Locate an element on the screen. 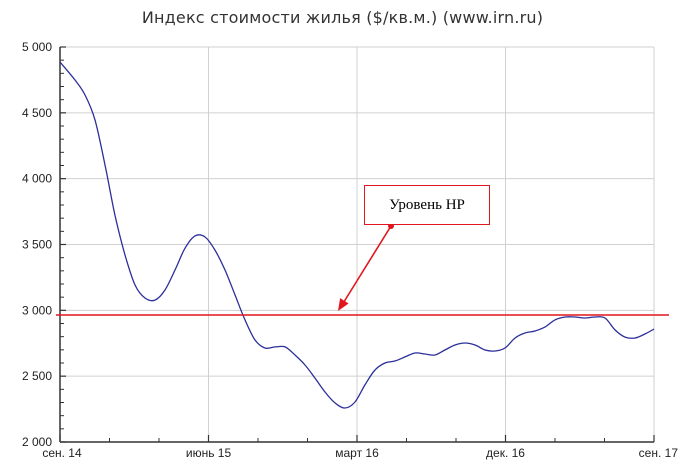  y-tick-label: 3 500 is located at coordinates (37, 245).